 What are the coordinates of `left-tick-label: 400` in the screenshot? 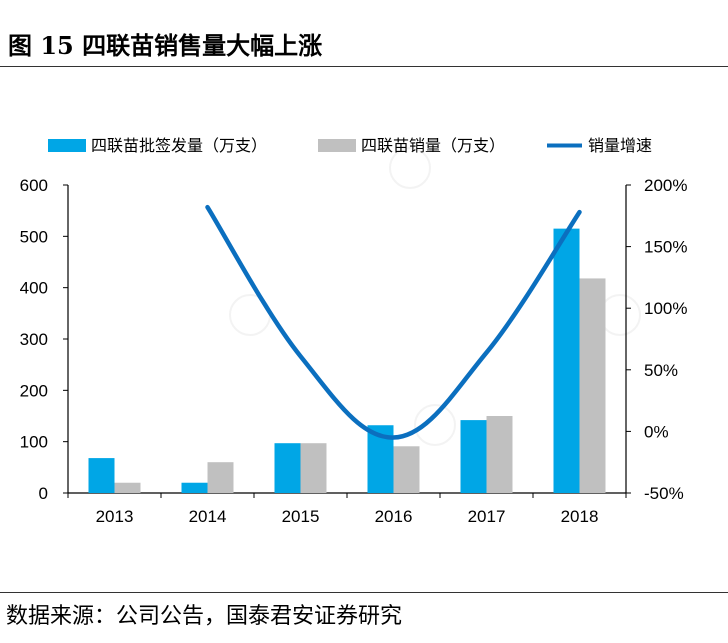 It's located at (34, 288).